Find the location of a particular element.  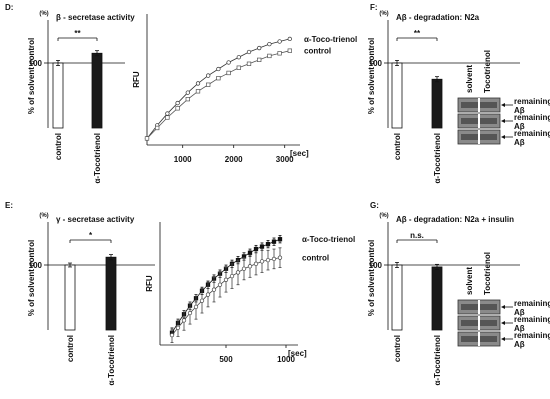

chart-title: Aβ - degradation: N2a is located at coordinates (438, 17).